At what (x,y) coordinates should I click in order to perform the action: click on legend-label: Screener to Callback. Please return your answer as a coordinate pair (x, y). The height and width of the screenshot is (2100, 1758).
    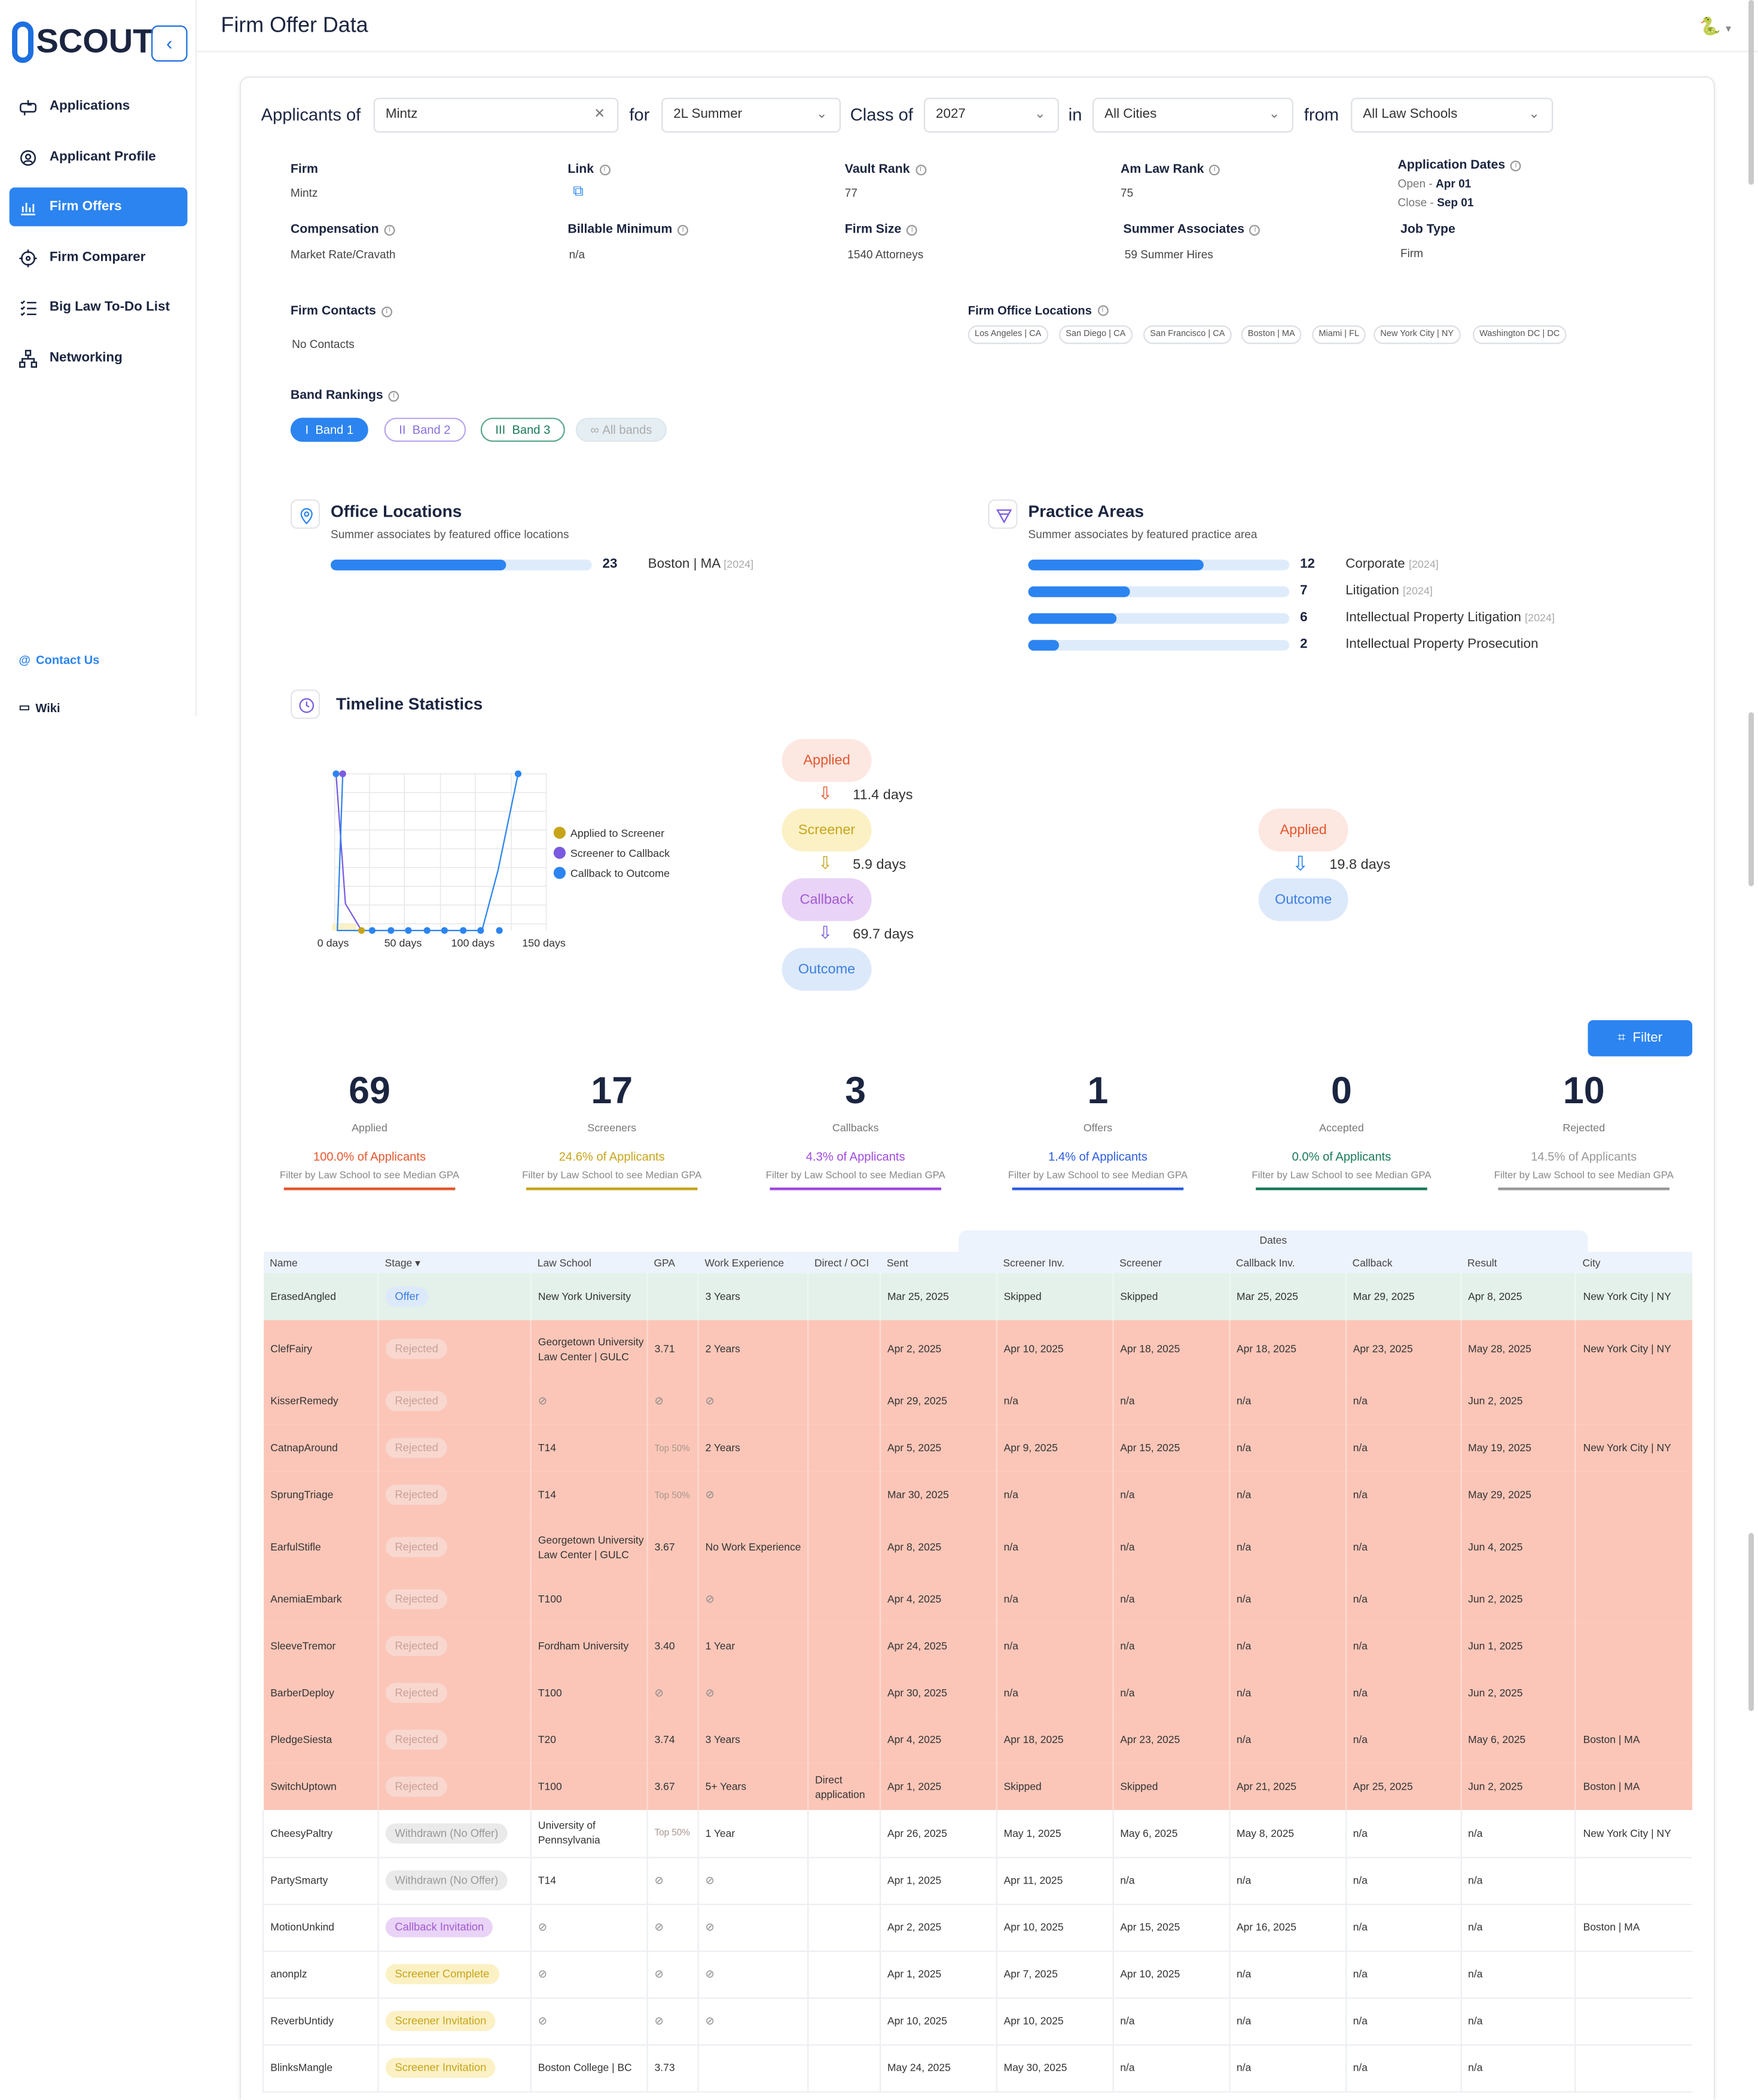
    Looking at the image, I should click on (620, 853).